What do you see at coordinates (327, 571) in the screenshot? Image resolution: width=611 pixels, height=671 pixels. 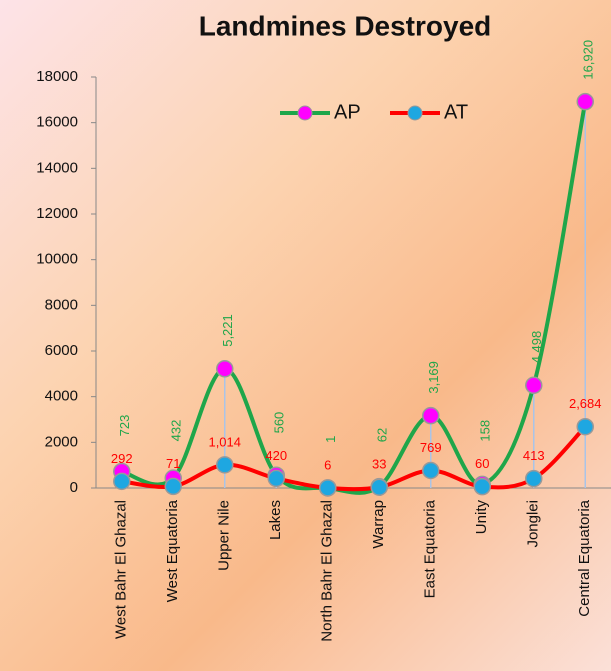 I see `x-tick-label: North Bahr El Ghazal` at bounding box center [327, 571].